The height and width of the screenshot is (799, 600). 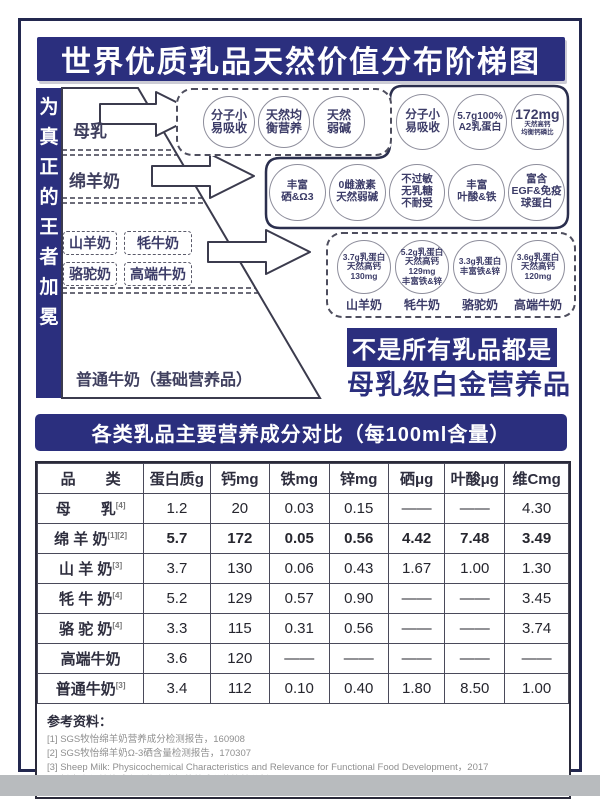 What do you see at coordinates (459, 385) in the screenshot?
I see `slogan-line2: 母乳级白金营养品` at bounding box center [459, 385].